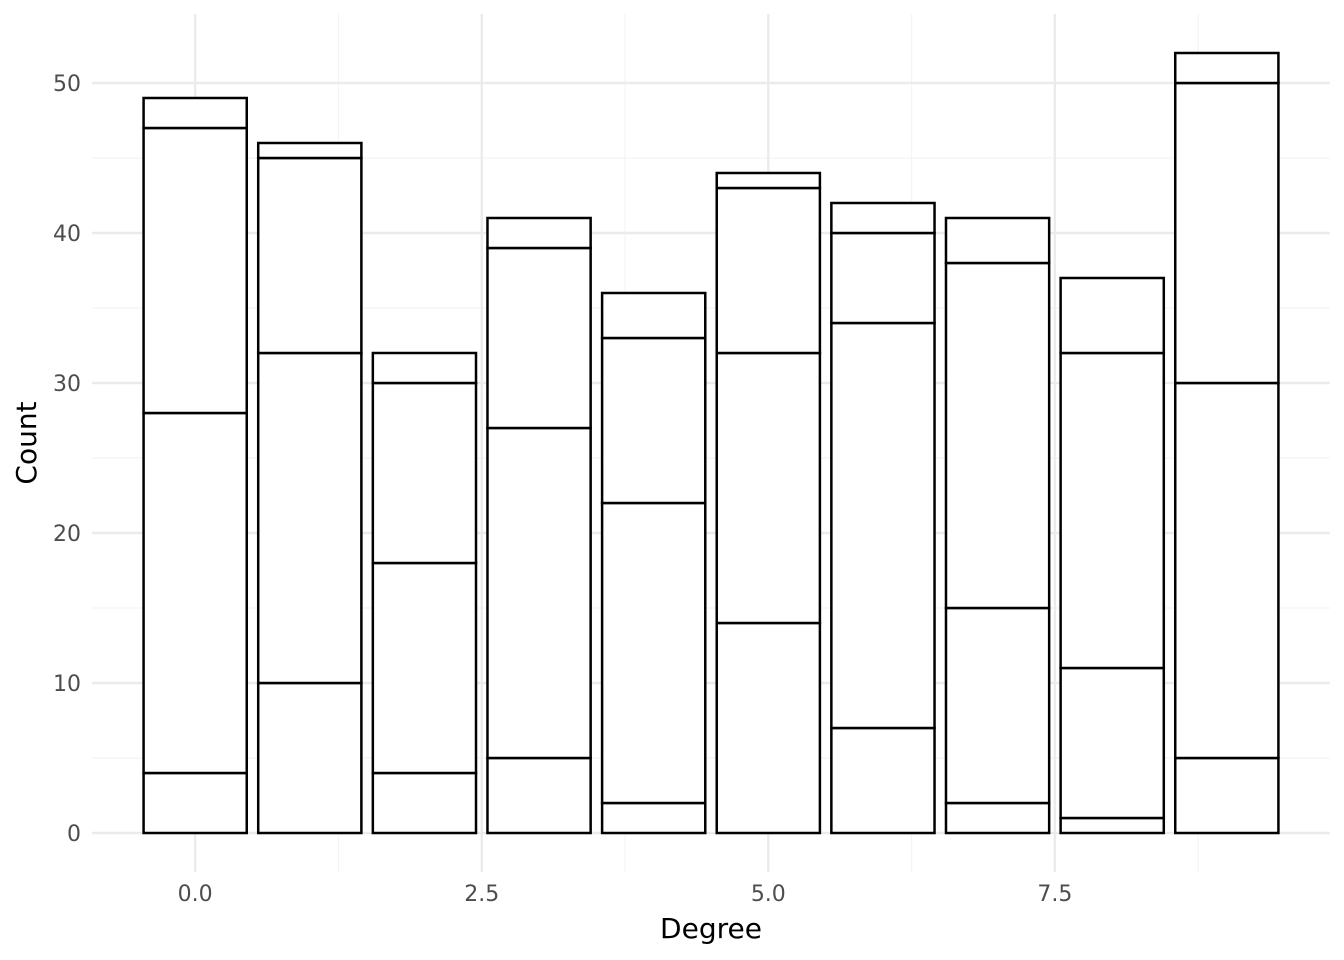 Image resolution: width=1344 pixels, height=960 pixels. What do you see at coordinates (481, 894) in the screenshot?
I see `x-tick-label: 2.5` at bounding box center [481, 894].